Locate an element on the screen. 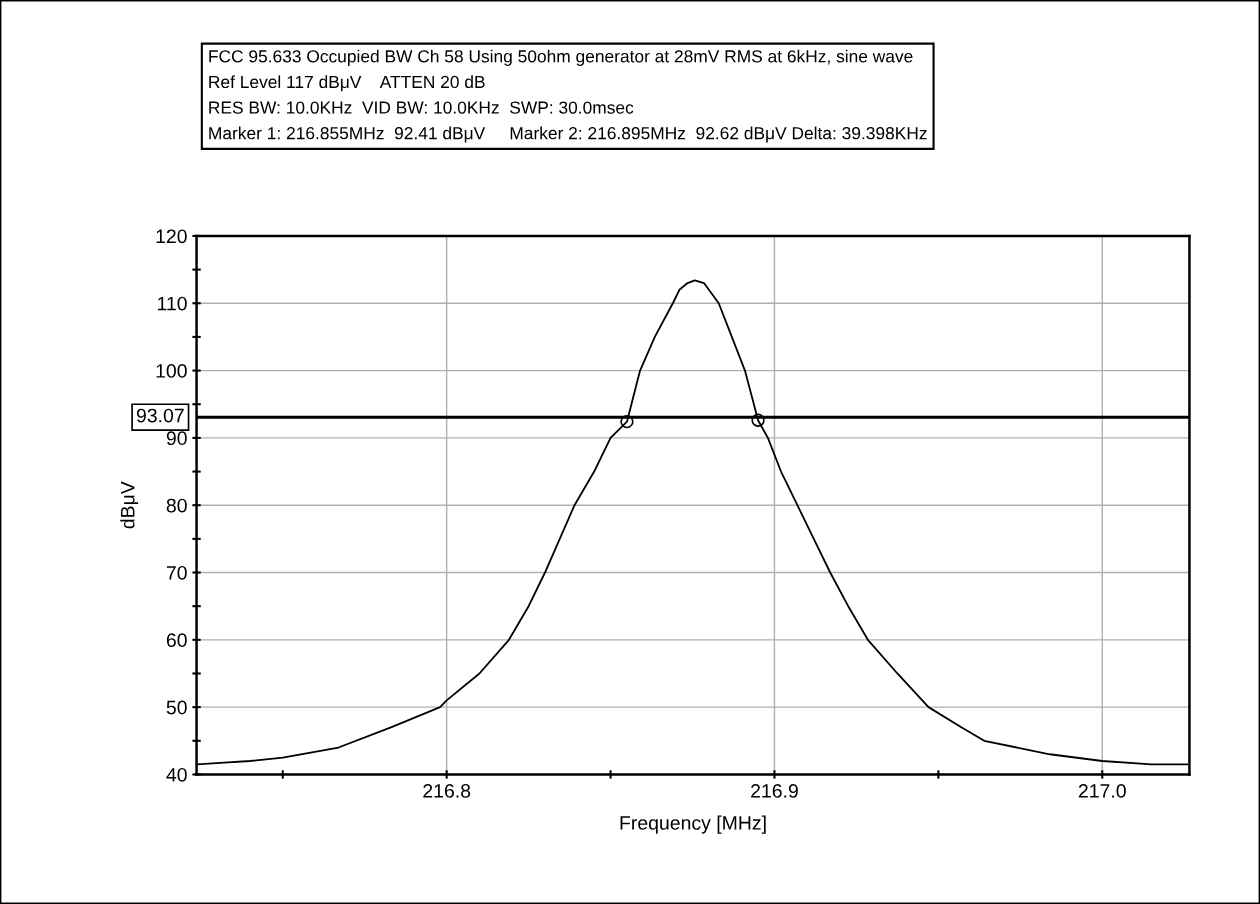 Image resolution: width=1260 pixels, height=904 pixels. x-tick-label: 216.9 is located at coordinates (774, 791).